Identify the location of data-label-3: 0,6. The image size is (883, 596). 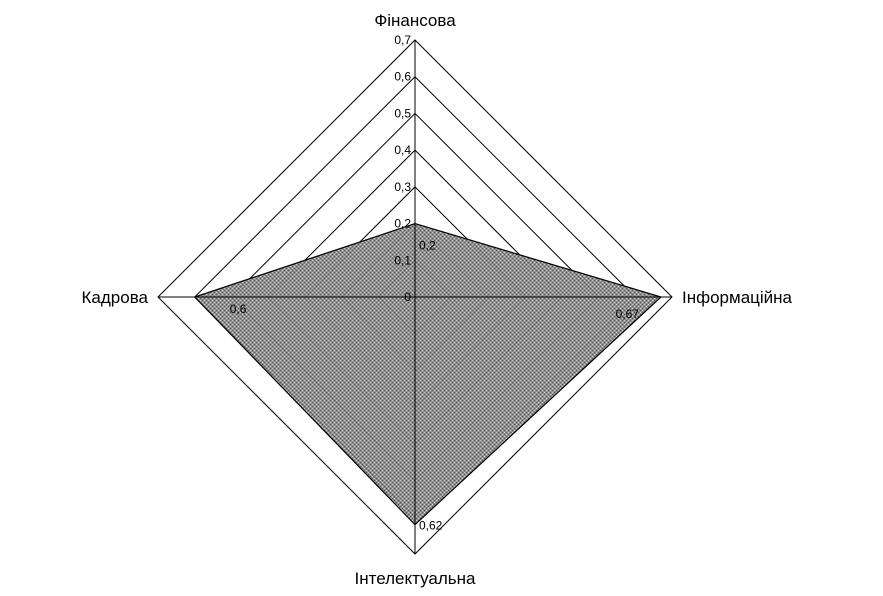
(238, 309).